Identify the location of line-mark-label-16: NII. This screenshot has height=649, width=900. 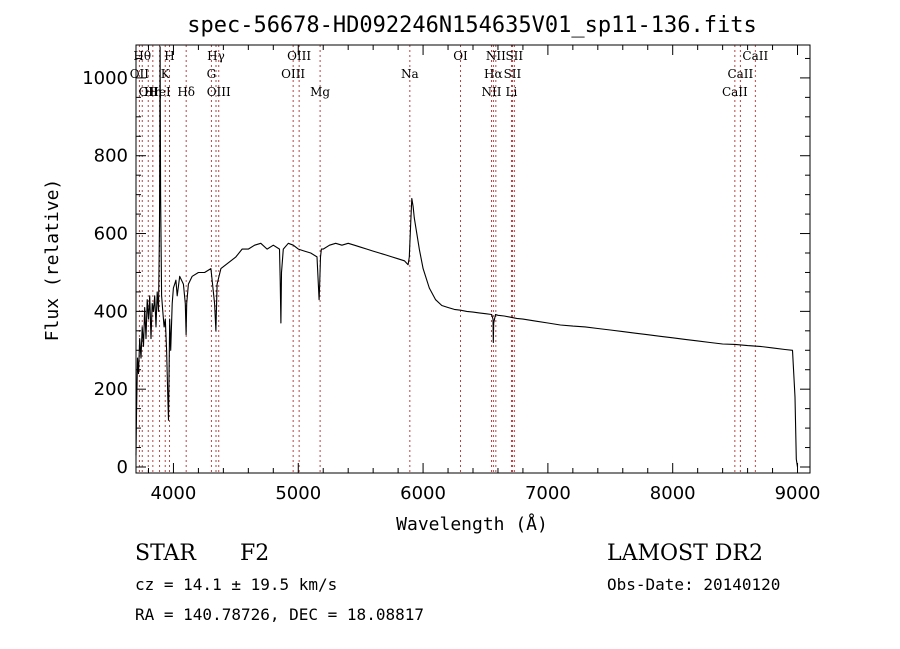
(491, 92).